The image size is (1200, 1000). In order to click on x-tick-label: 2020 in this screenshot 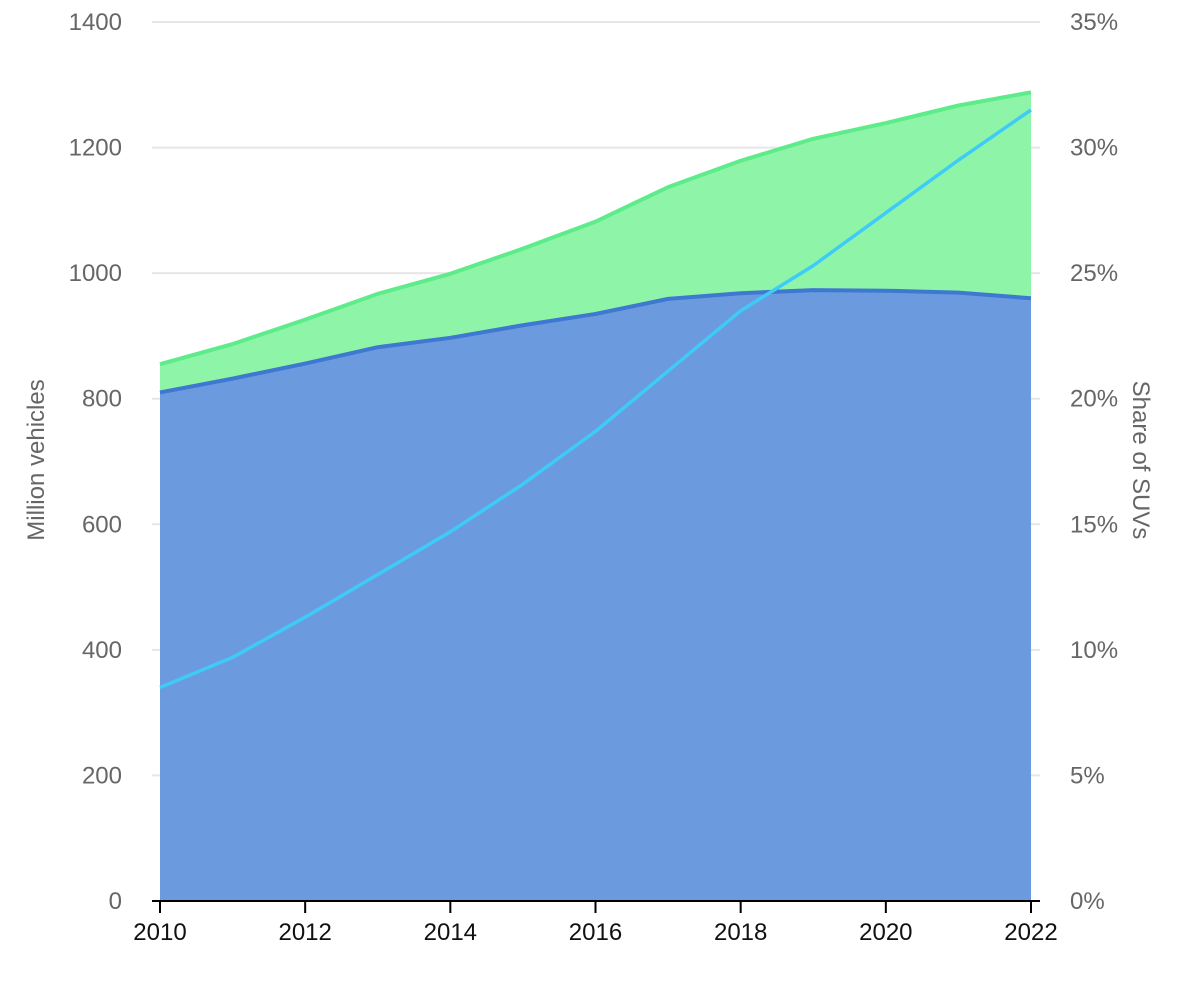, I will do `click(885, 932)`.